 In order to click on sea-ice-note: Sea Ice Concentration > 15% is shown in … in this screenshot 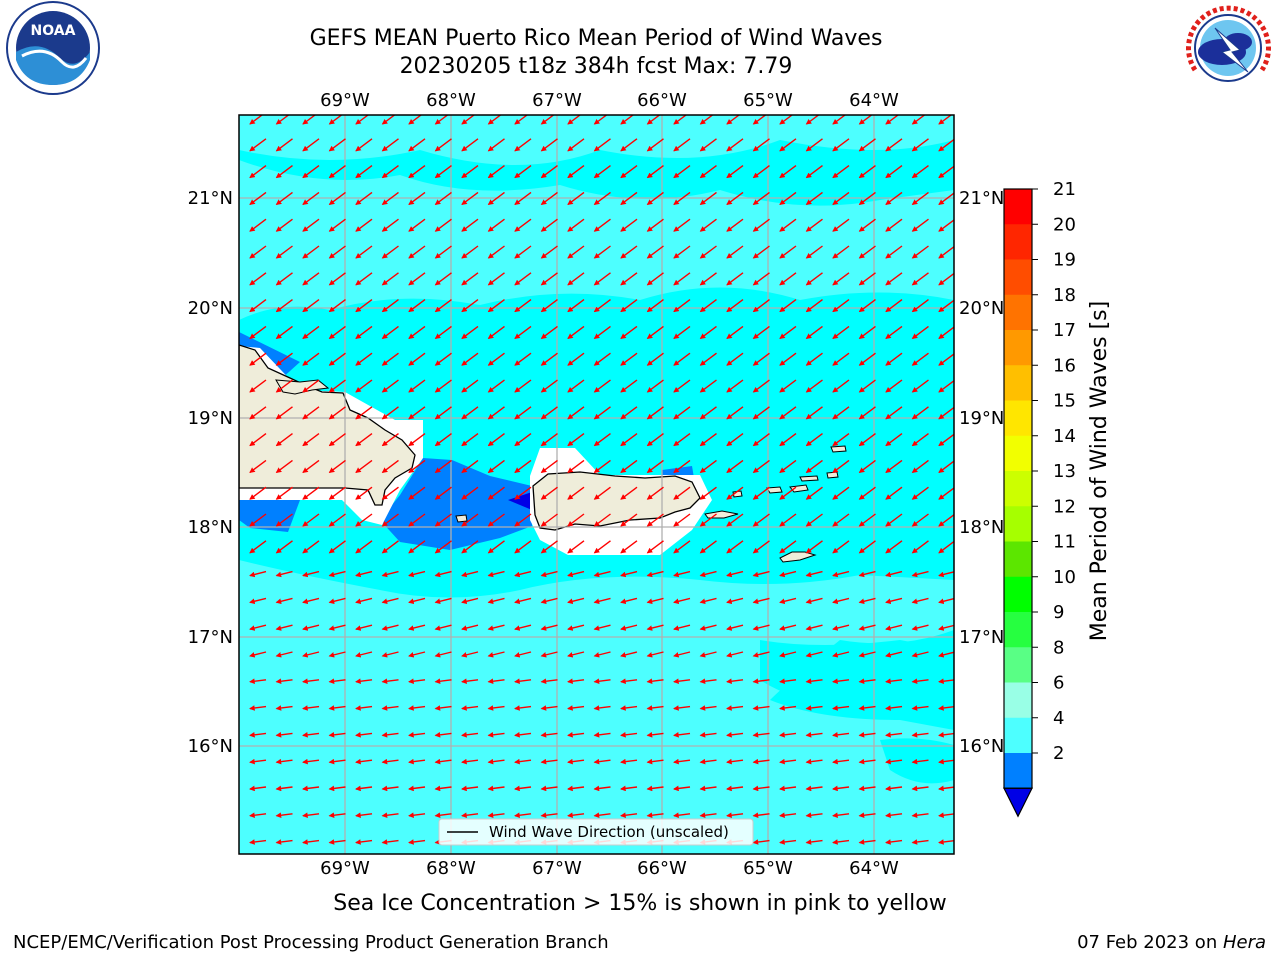, I will do `click(640, 903)`.